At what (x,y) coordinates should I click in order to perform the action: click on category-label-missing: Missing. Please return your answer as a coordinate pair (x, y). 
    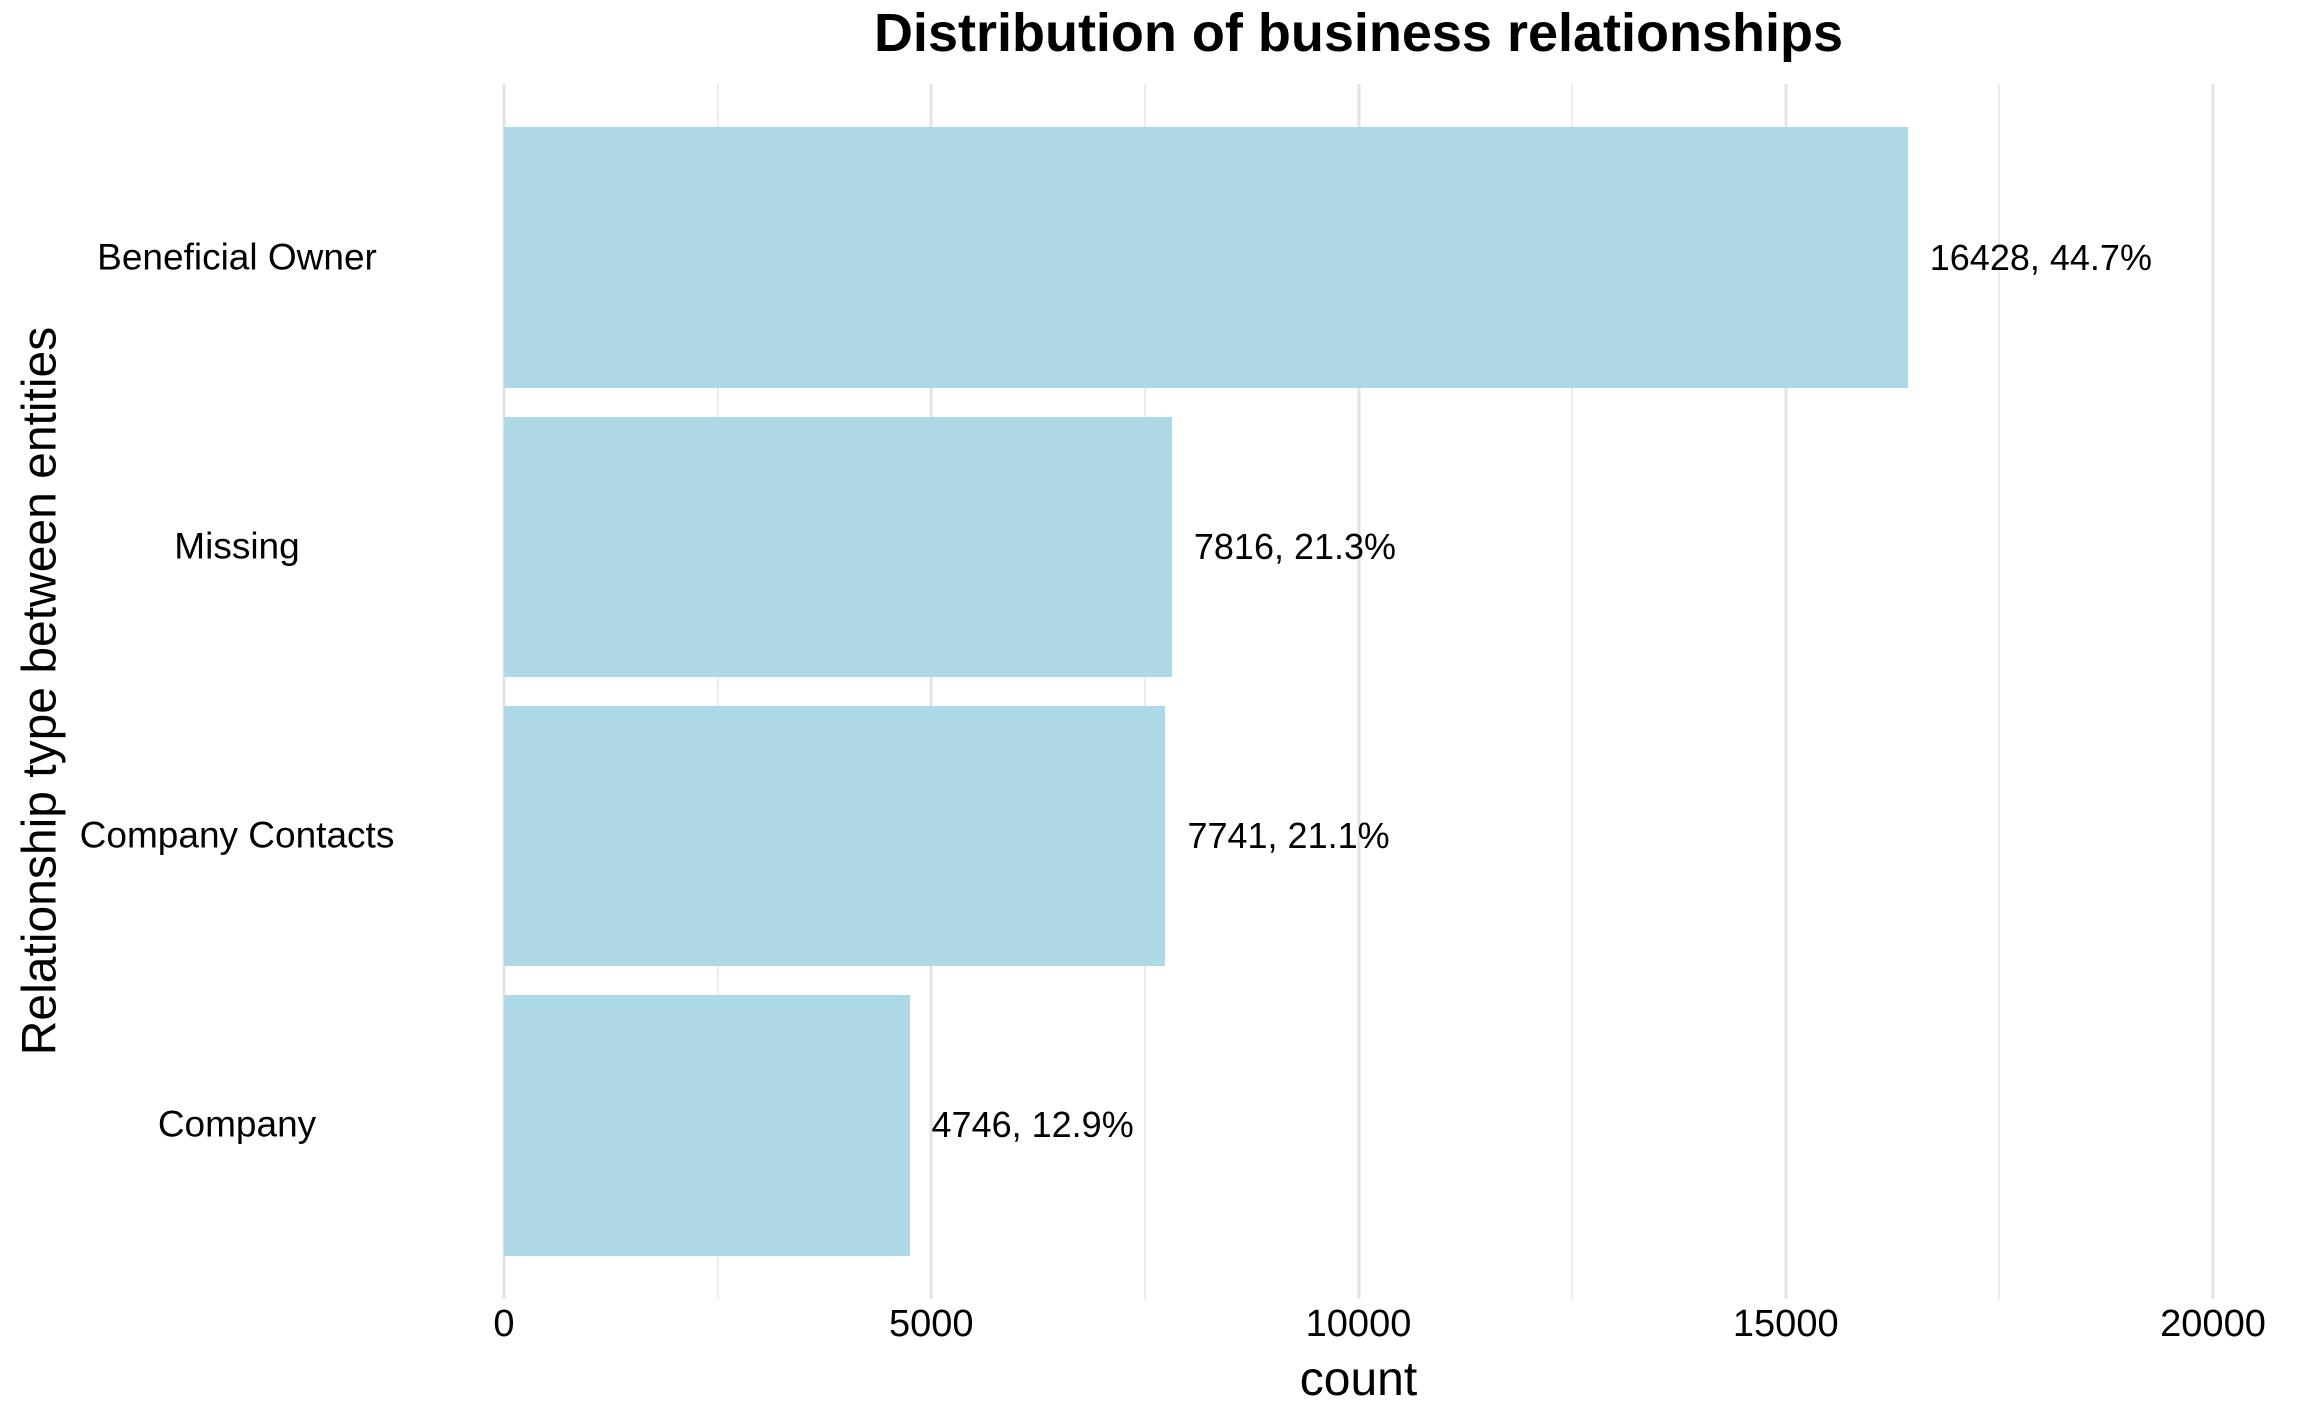
    Looking at the image, I should click on (237, 546).